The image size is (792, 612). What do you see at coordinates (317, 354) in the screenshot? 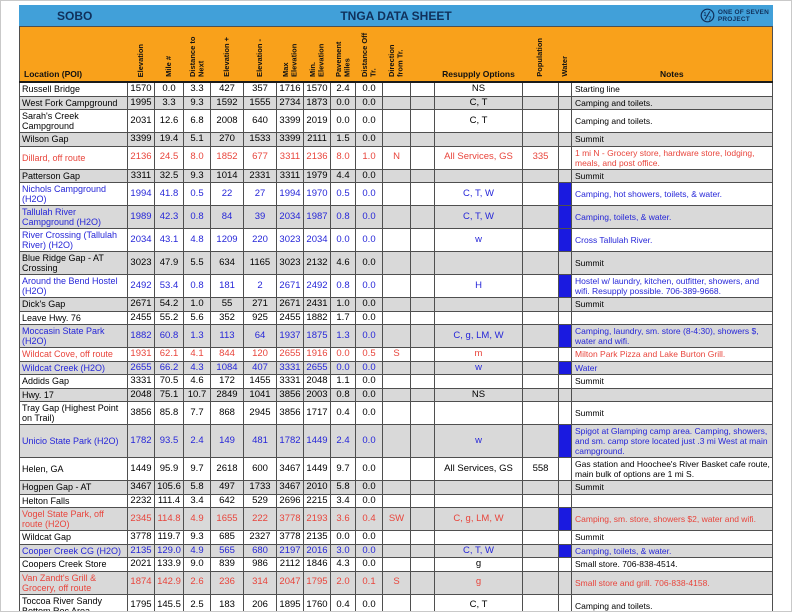
I see `cell-min_elev: 1916` at bounding box center [317, 354].